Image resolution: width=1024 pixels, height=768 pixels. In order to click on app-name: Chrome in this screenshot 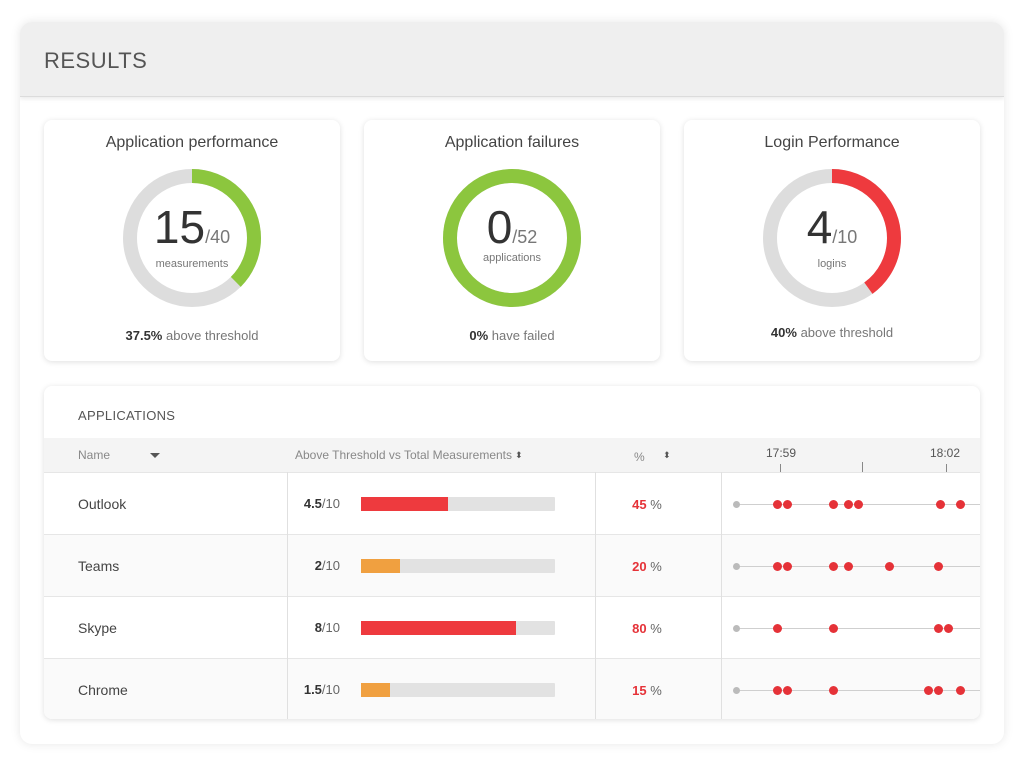, I will do `click(103, 690)`.